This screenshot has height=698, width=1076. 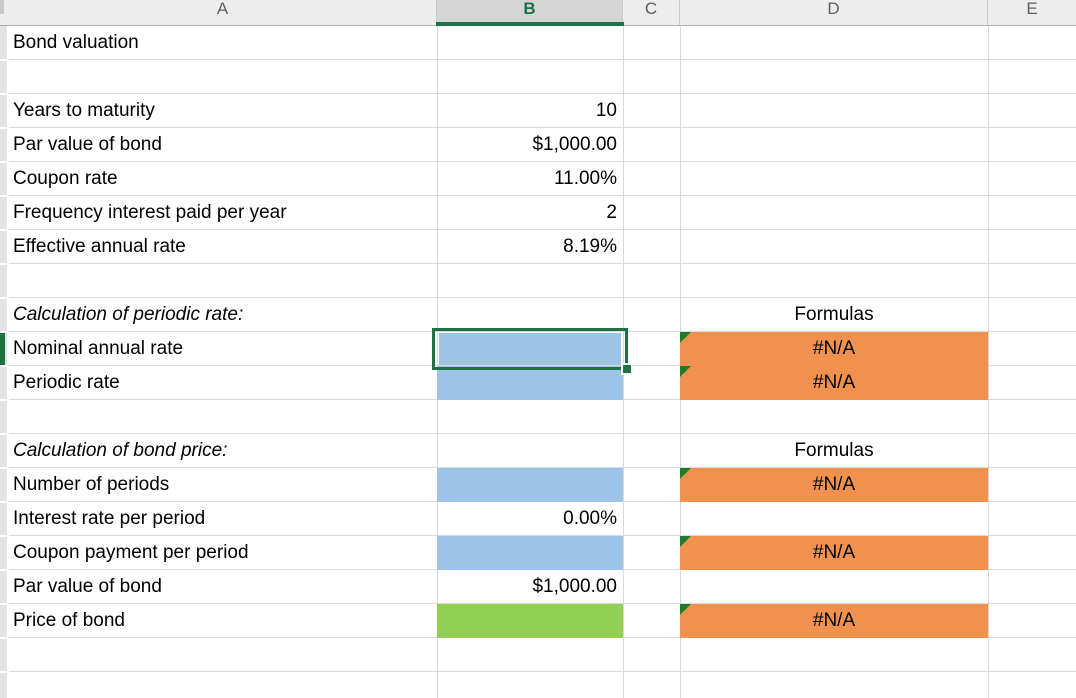 I want to click on cell-label: Periodic rate, so click(x=66, y=382).